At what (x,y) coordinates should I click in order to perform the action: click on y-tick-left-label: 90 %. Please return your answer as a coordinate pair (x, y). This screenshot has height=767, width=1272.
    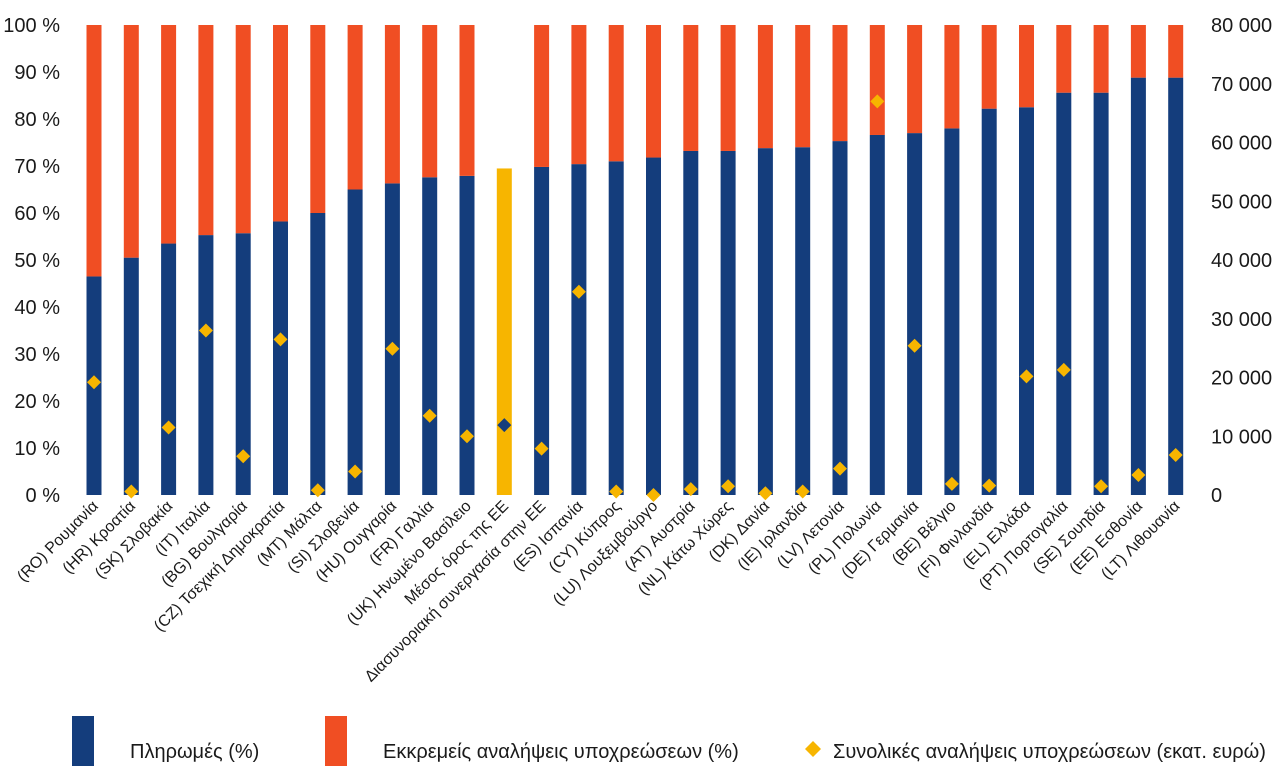
    Looking at the image, I should click on (37, 73).